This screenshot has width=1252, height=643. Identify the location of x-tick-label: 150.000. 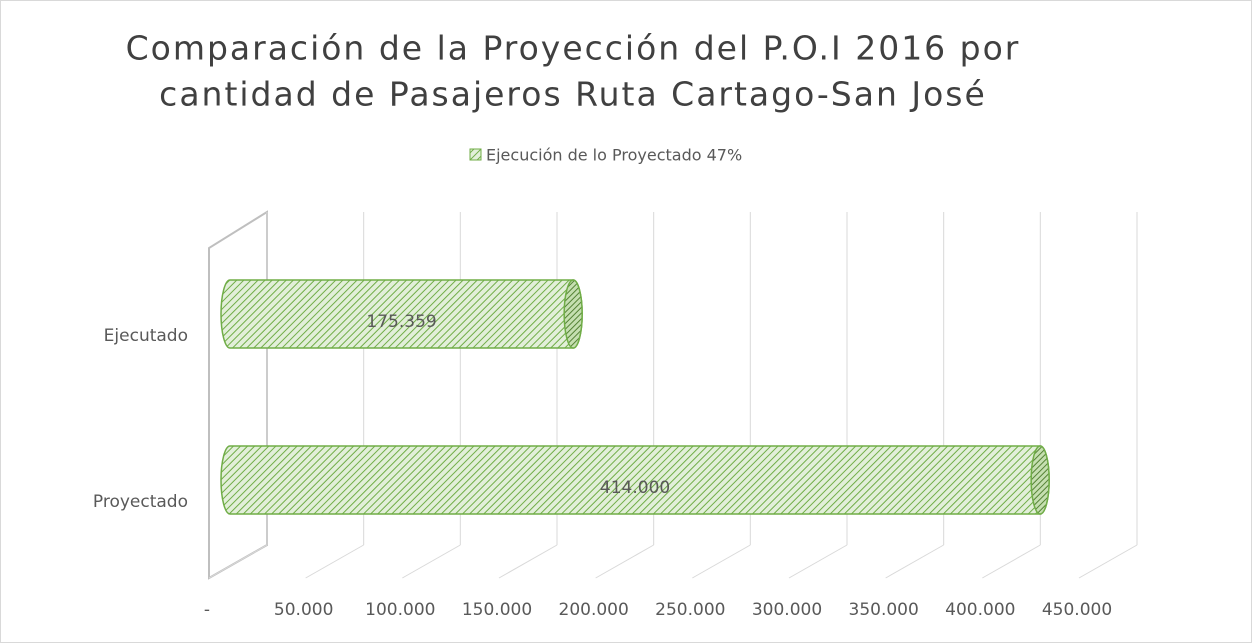
(497, 610).